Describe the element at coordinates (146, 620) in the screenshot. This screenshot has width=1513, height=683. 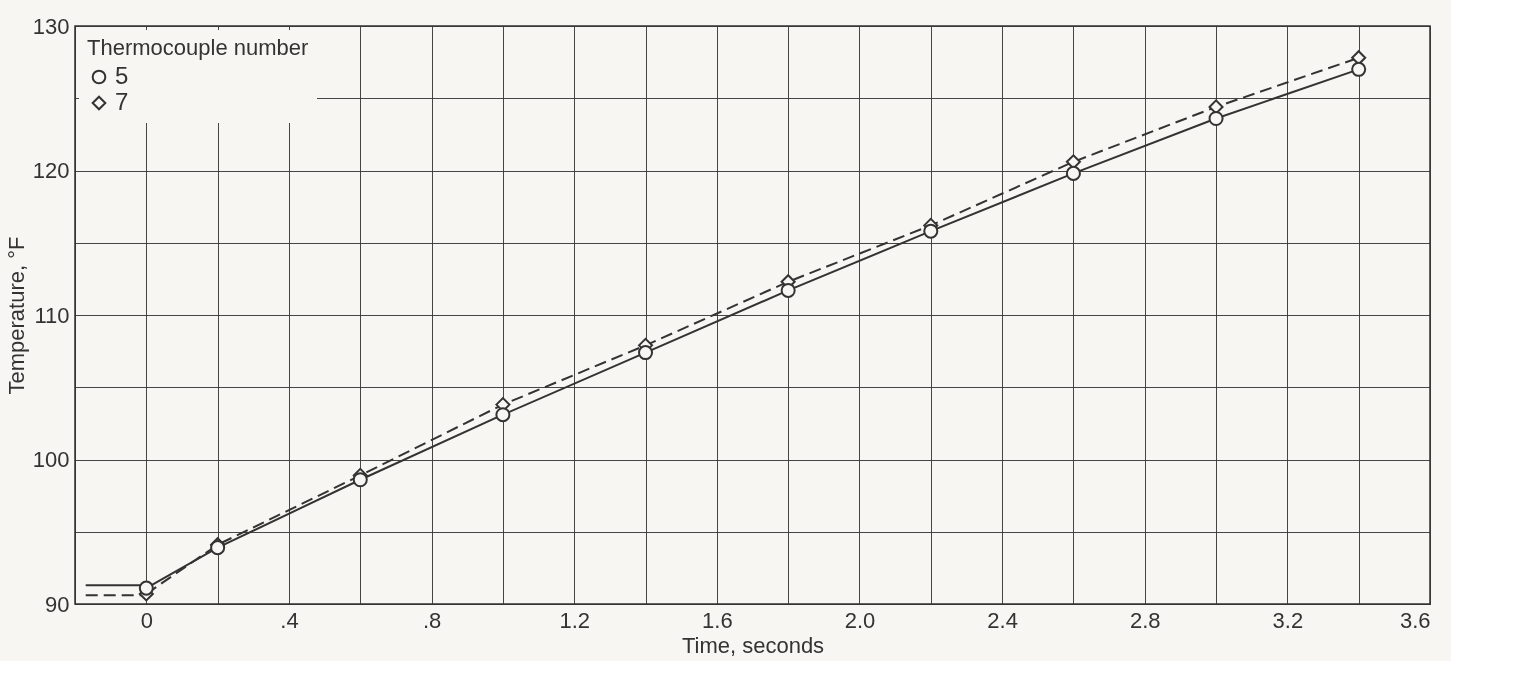
I see `x-tick-label: 0` at that location.